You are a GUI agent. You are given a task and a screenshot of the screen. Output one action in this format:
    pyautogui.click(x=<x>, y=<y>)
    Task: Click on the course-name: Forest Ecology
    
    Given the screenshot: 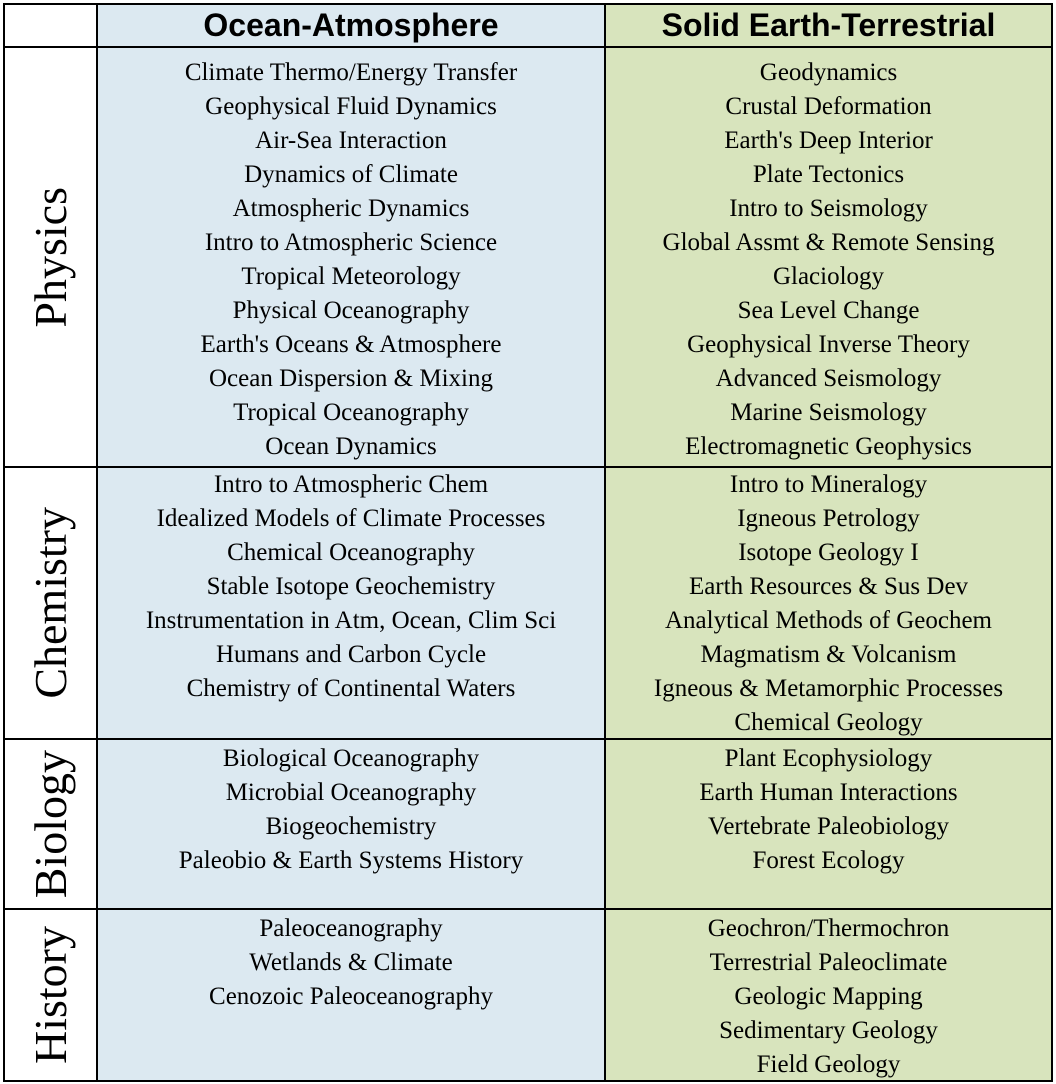 What is the action you would take?
    pyautogui.click(x=828, y=860)
    